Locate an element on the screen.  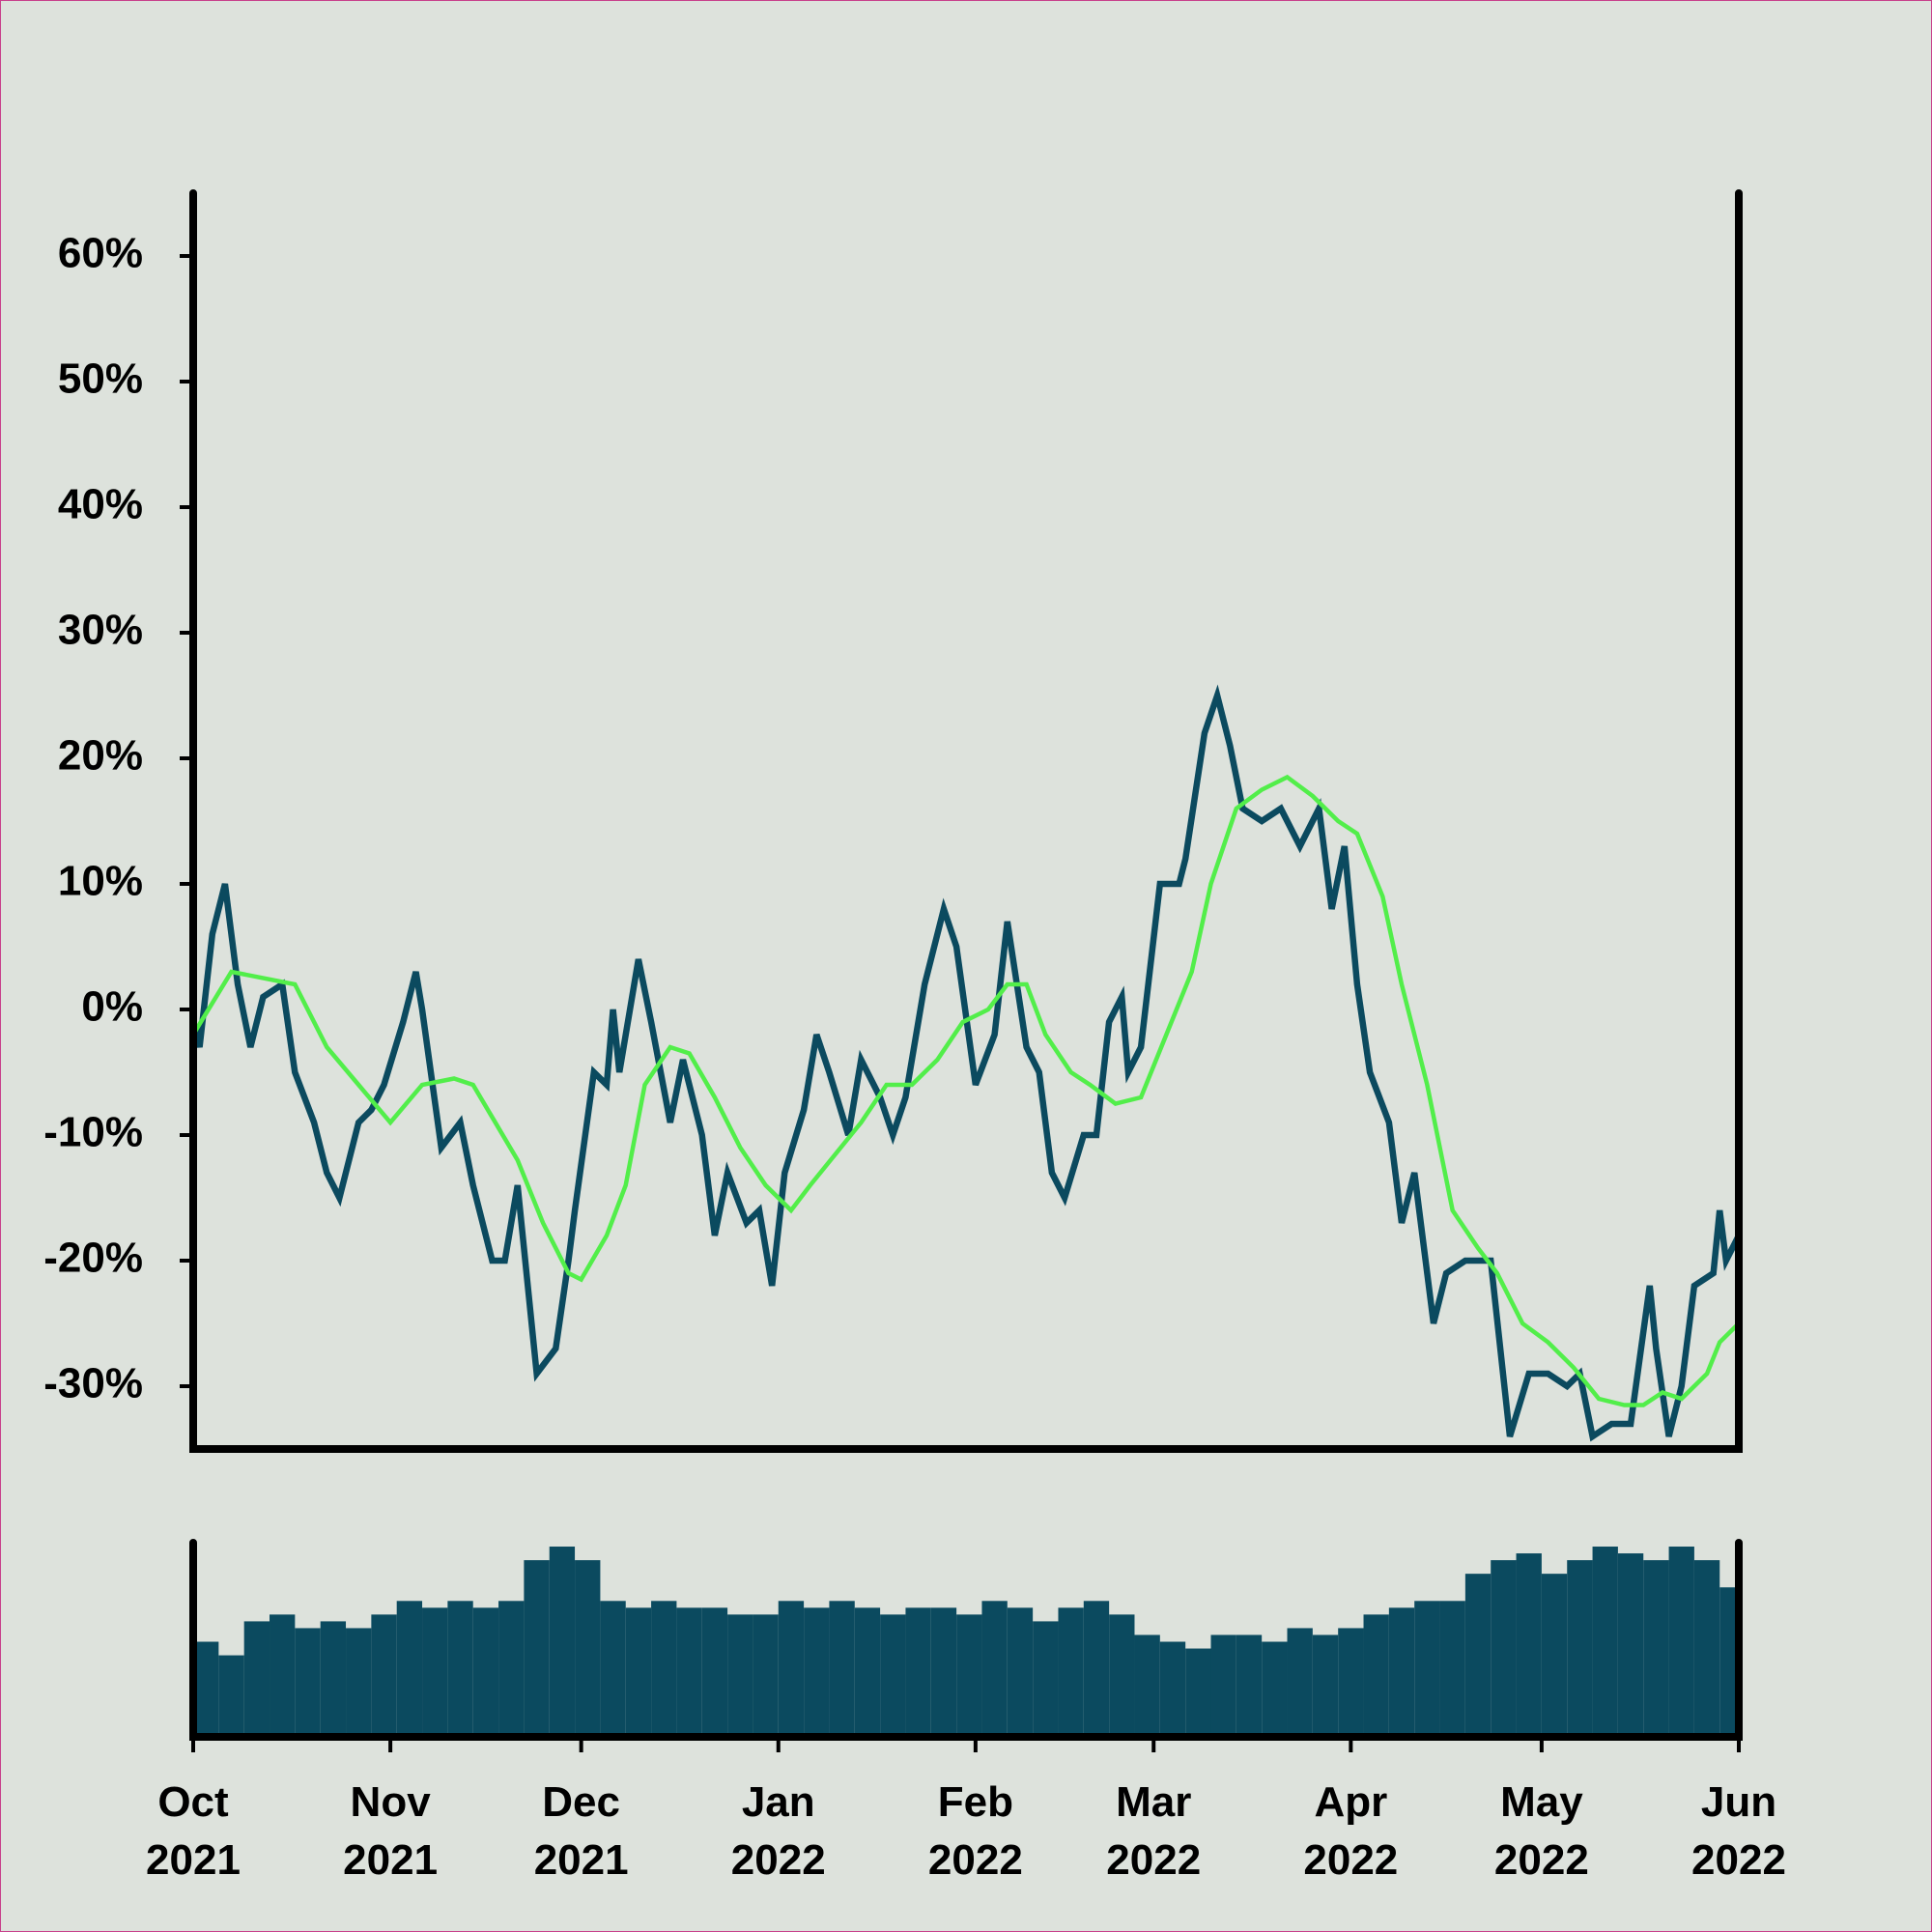
axis-frame is located at coordinates (966, 1640).